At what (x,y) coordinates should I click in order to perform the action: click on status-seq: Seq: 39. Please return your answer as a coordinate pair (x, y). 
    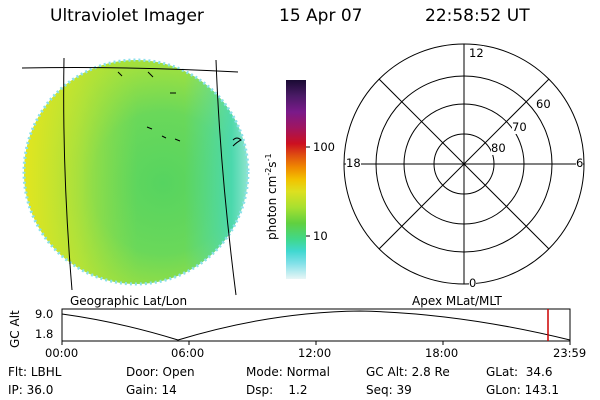
    Looking at the image, I should click on (389, 390).